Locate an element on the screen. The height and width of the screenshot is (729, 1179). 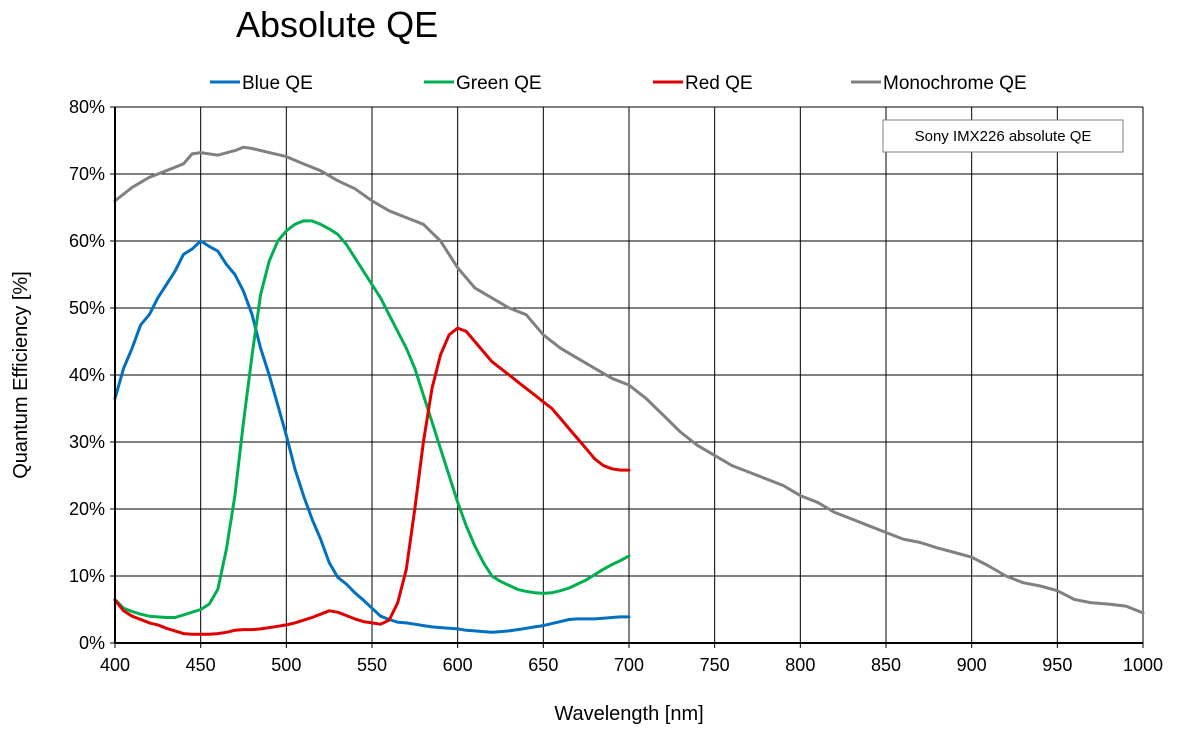
x-tick-label: 600 is located at coordinates (458, 665).